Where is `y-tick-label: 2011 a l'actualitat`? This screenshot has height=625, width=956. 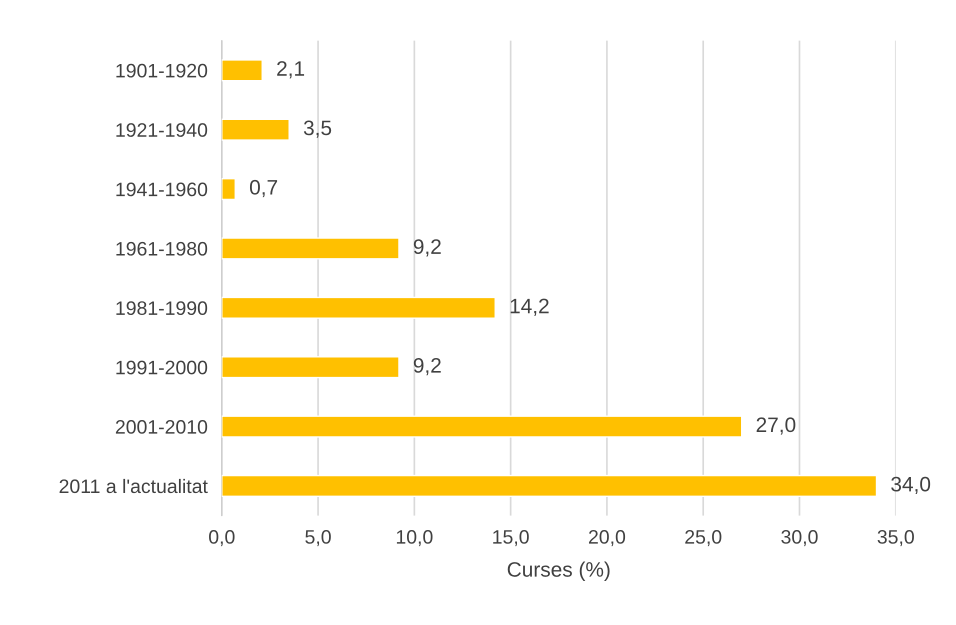 y-tick-label: 2011 a l'actualitat is located at coordinates (134, 486).